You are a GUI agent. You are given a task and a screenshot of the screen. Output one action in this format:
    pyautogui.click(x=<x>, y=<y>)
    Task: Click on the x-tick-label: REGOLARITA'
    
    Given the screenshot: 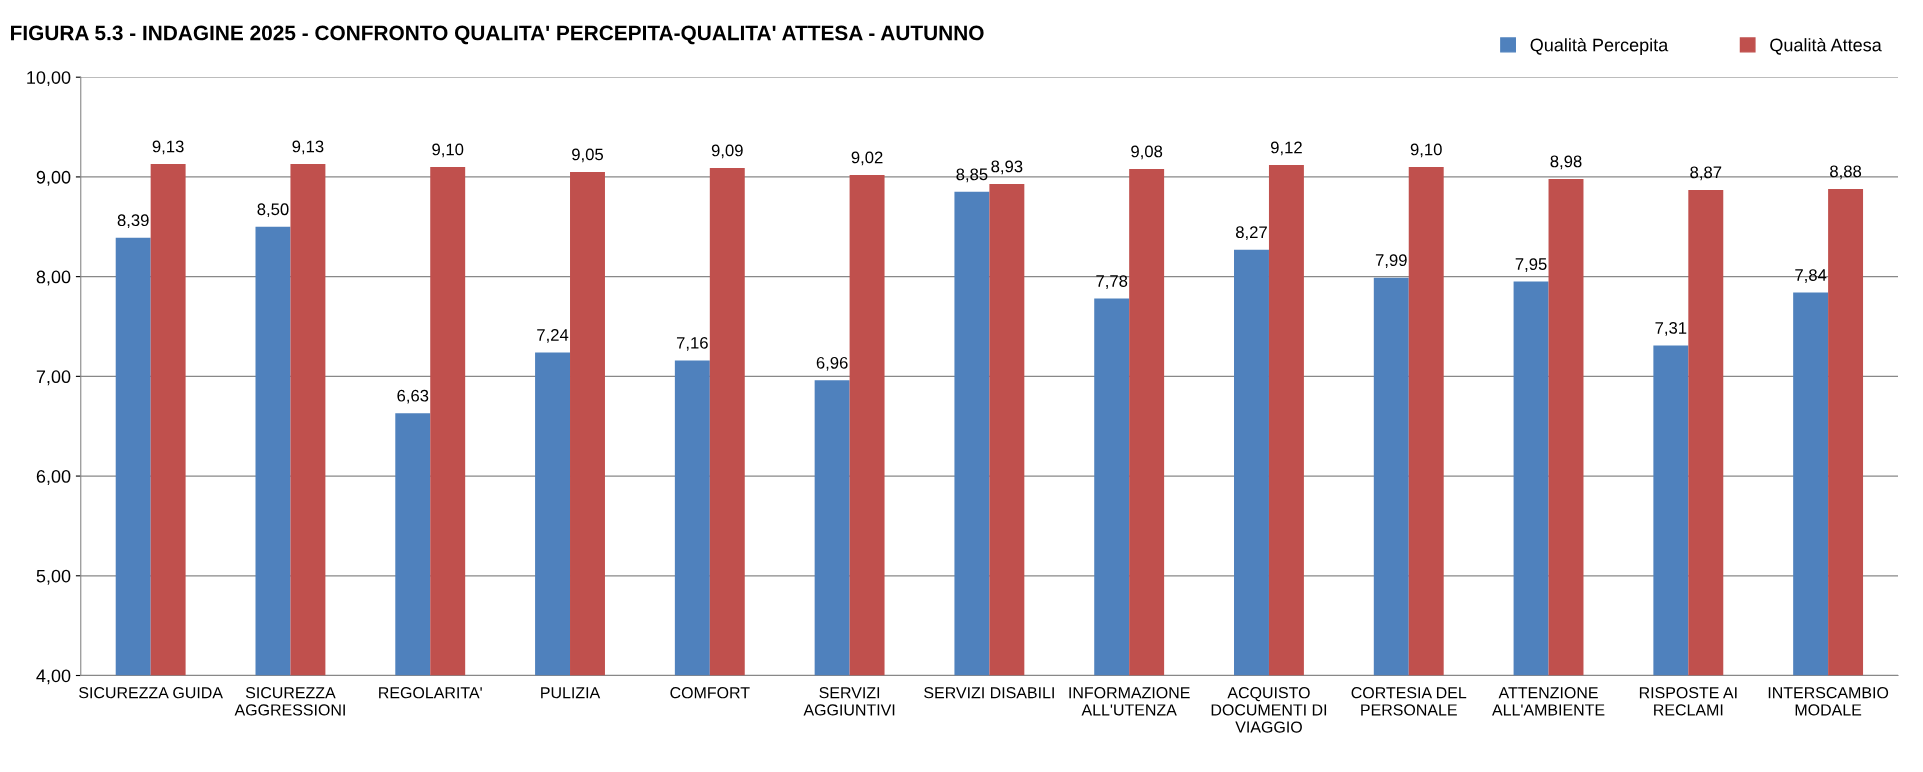 What is the action you would take?
    pyautogui.click(x=430, y=693)
    